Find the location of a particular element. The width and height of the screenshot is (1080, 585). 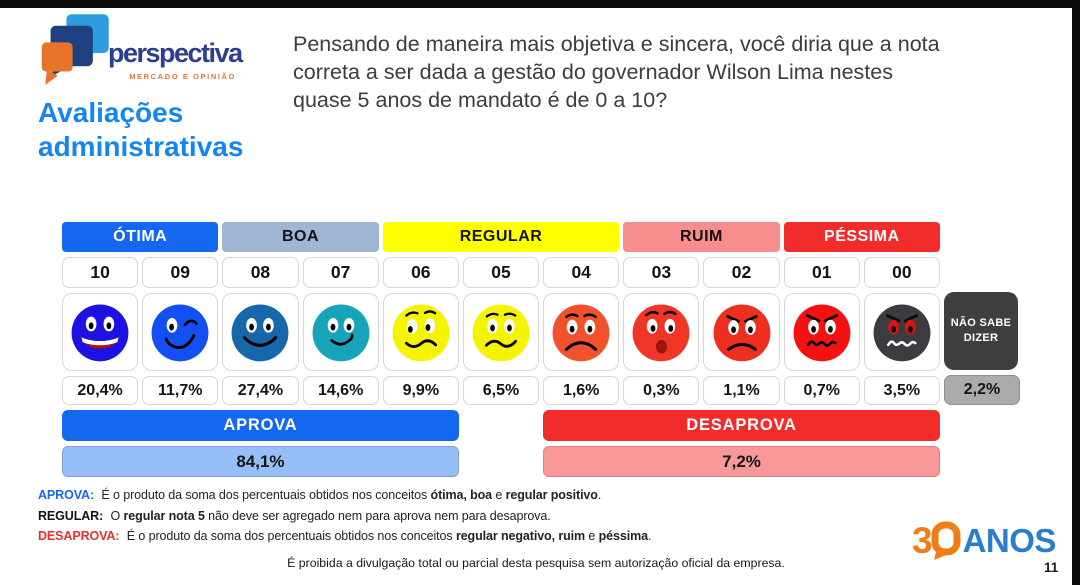

footnote-label: REGULAR: is located at coordinates (71, 515).